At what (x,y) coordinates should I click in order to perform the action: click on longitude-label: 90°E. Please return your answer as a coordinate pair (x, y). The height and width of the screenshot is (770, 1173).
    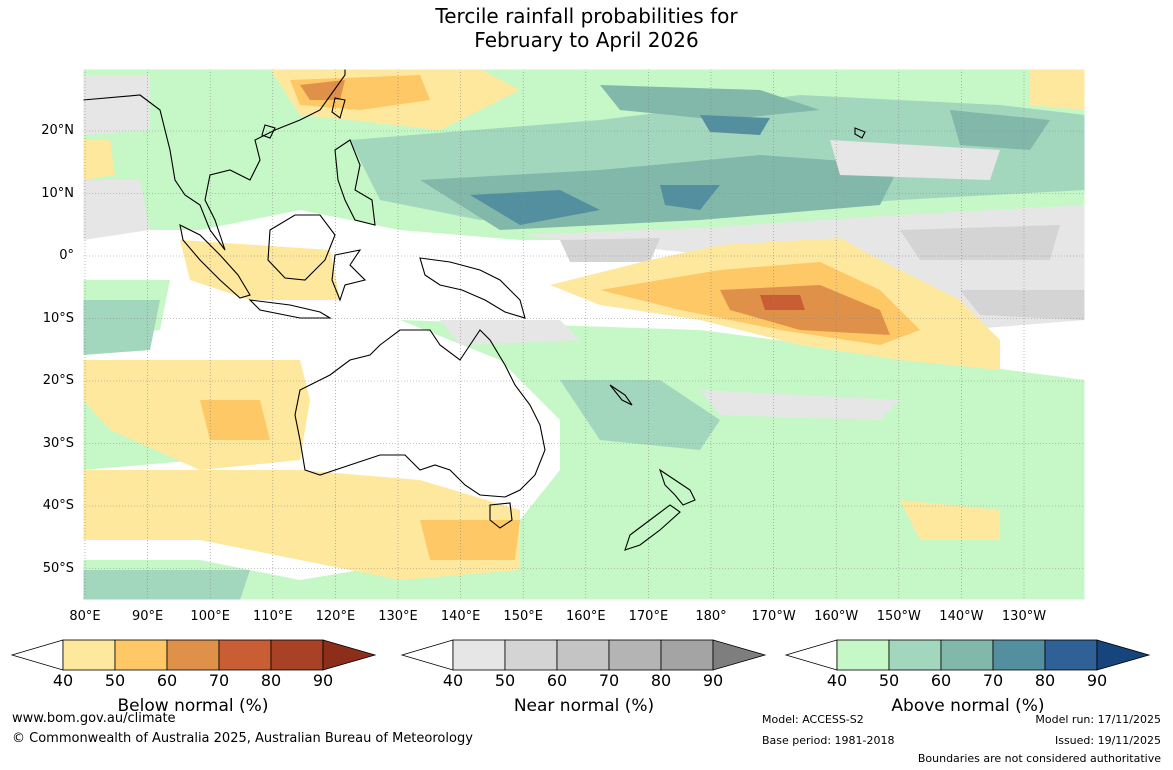
    Looking at the image, I should click on (147, 616).